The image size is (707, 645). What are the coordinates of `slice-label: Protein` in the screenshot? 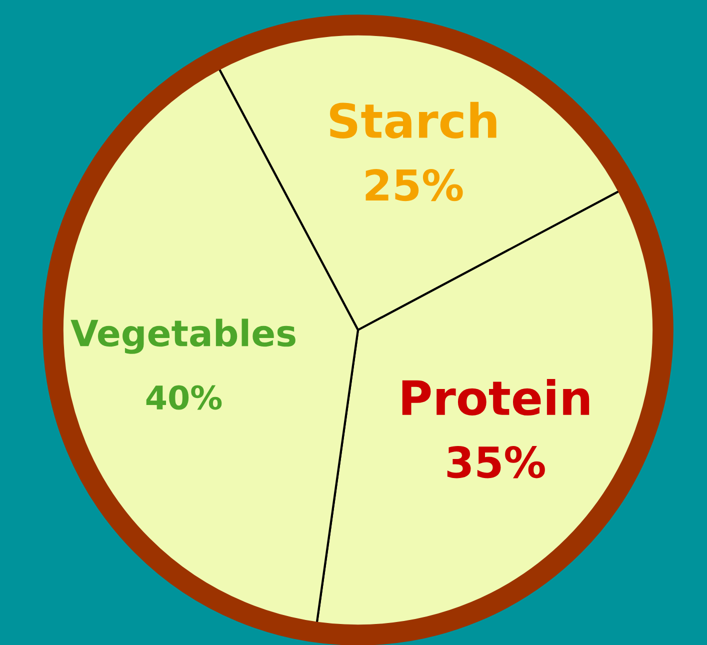 It's located at (496, 397).